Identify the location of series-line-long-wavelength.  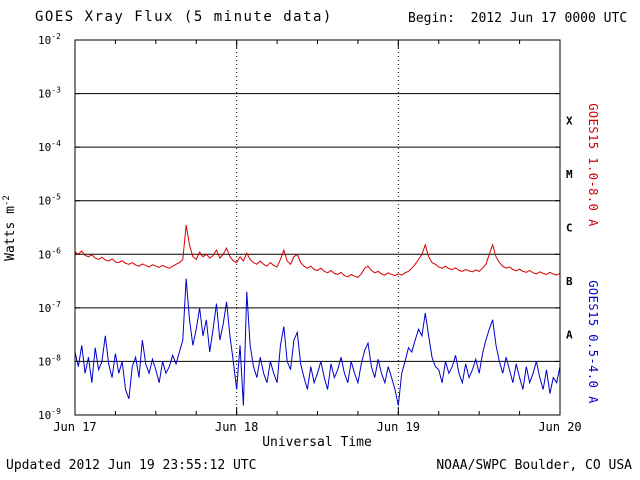
(317, 252).